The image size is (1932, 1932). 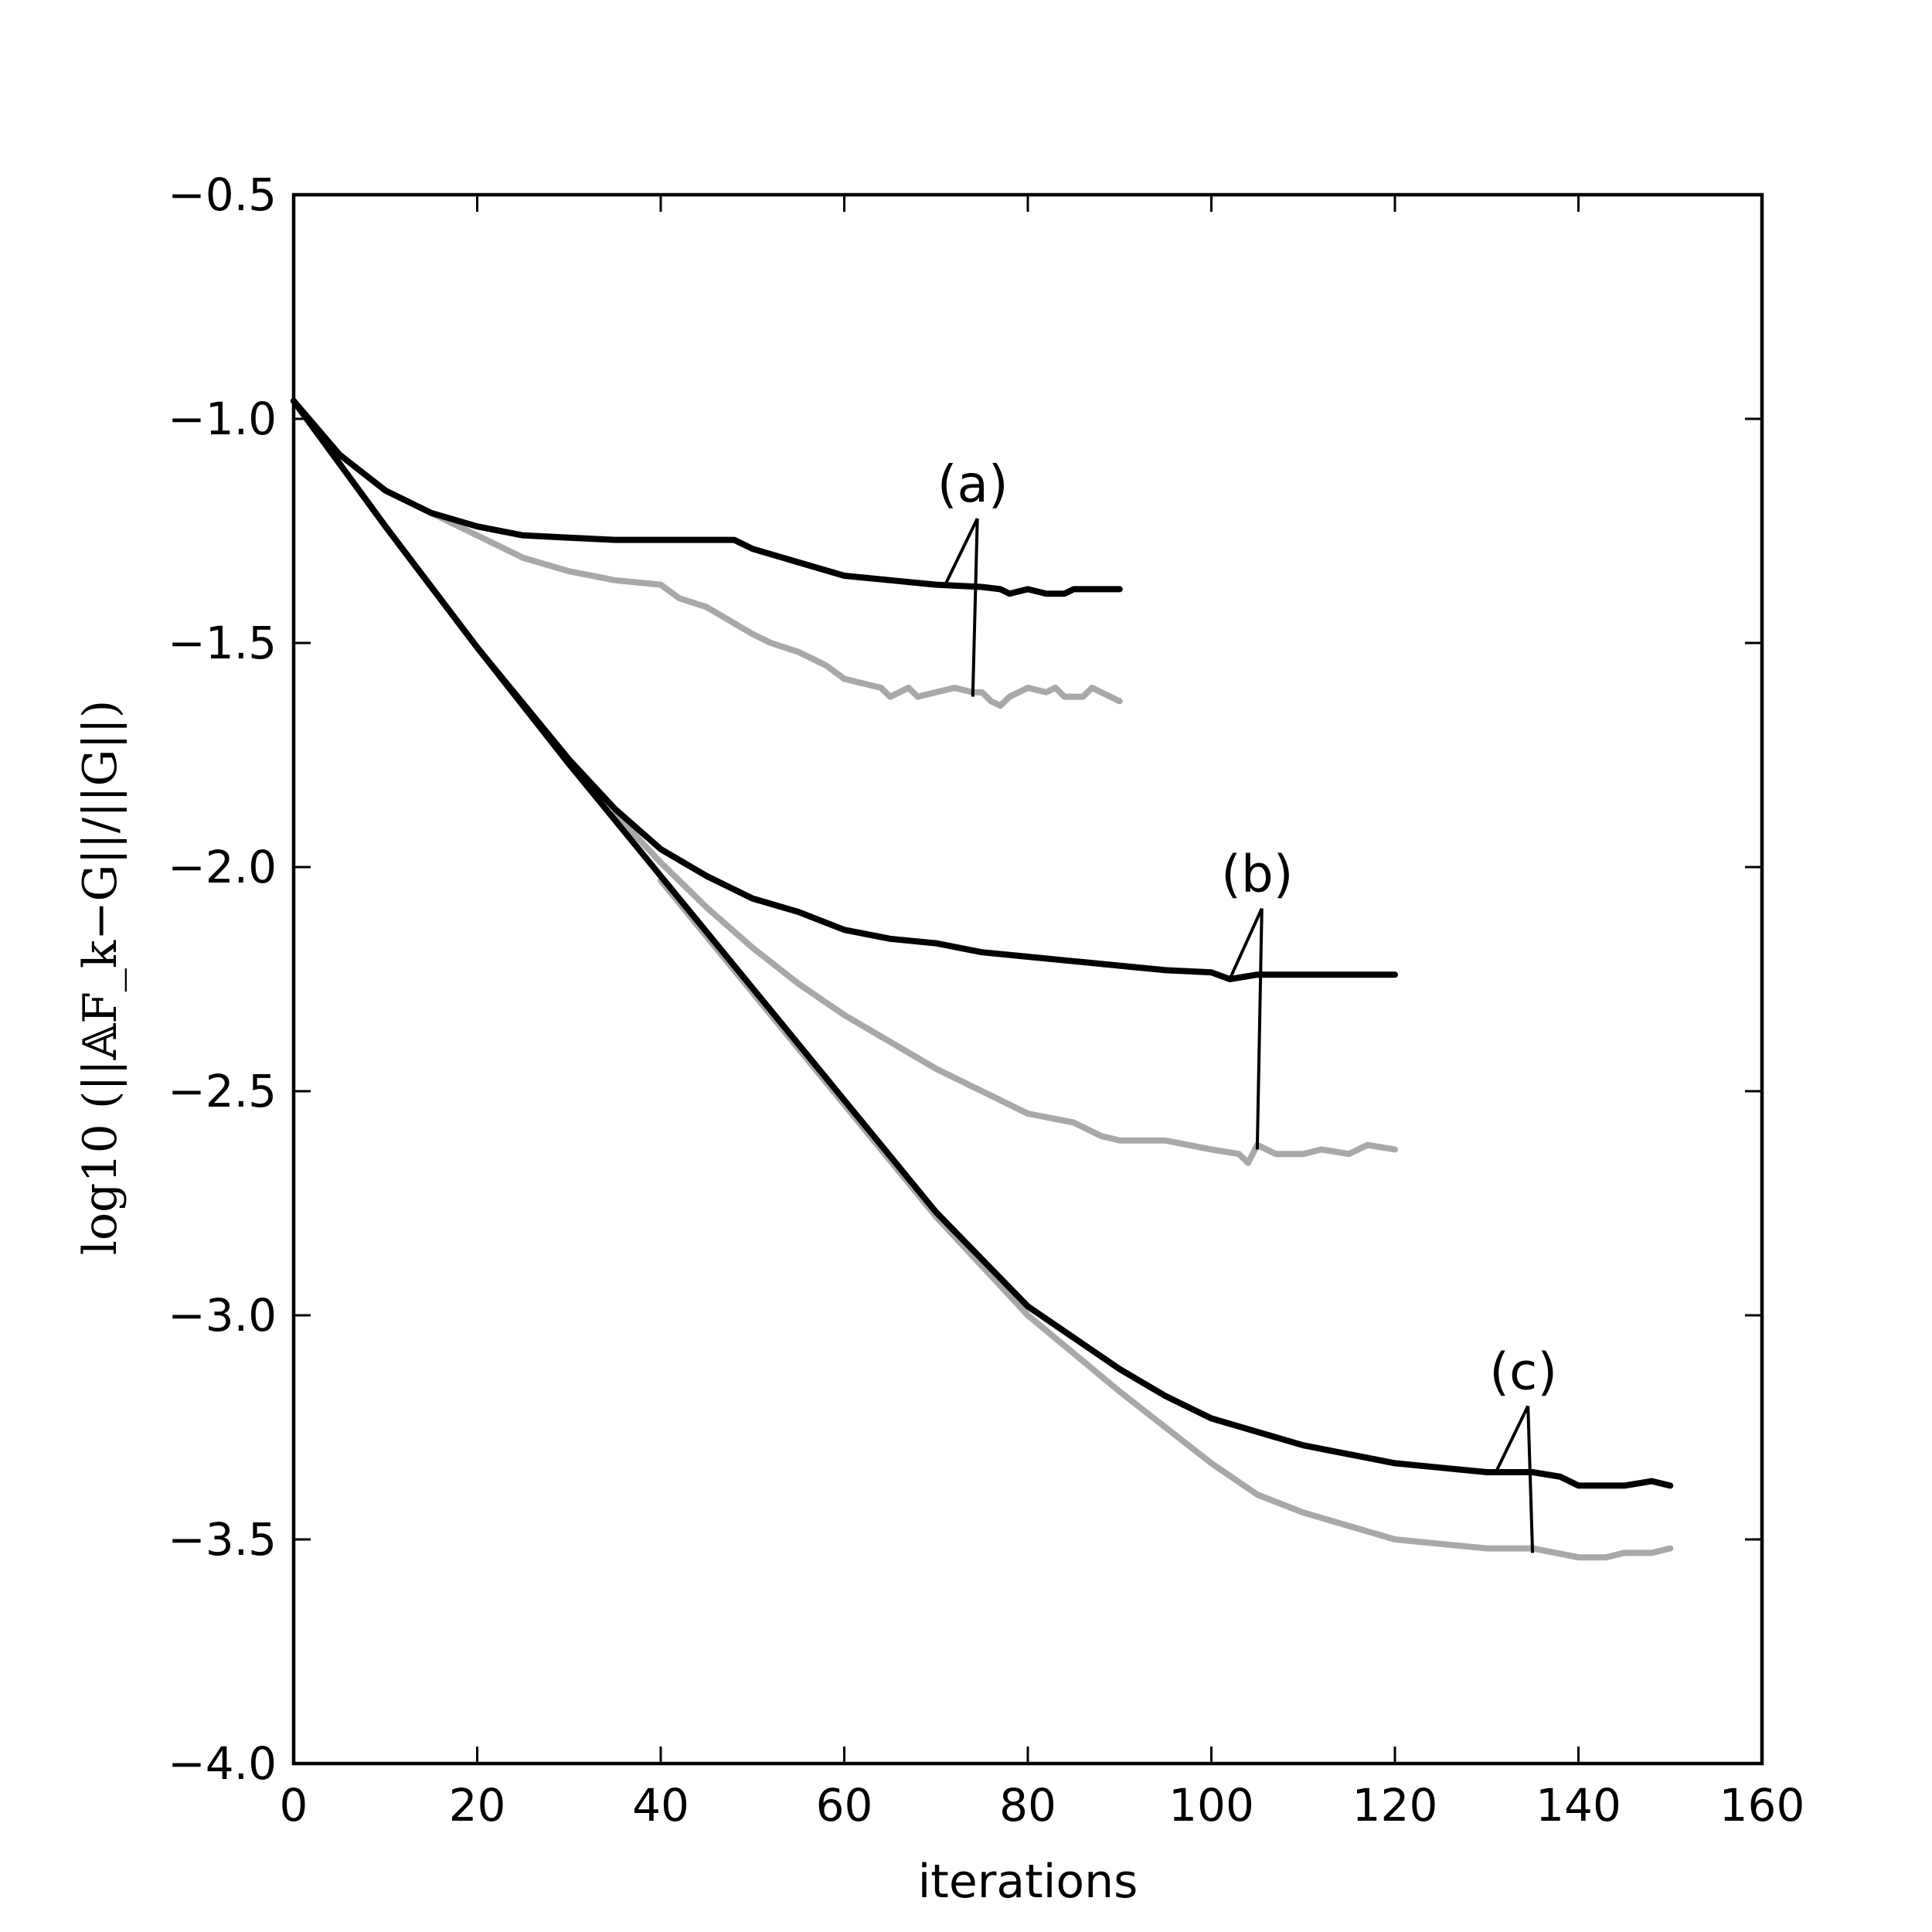 What do you see at coordinates (973, 484) in the screenshot?
I see `annotation-label: (a)` at bounding box center [973, 484].